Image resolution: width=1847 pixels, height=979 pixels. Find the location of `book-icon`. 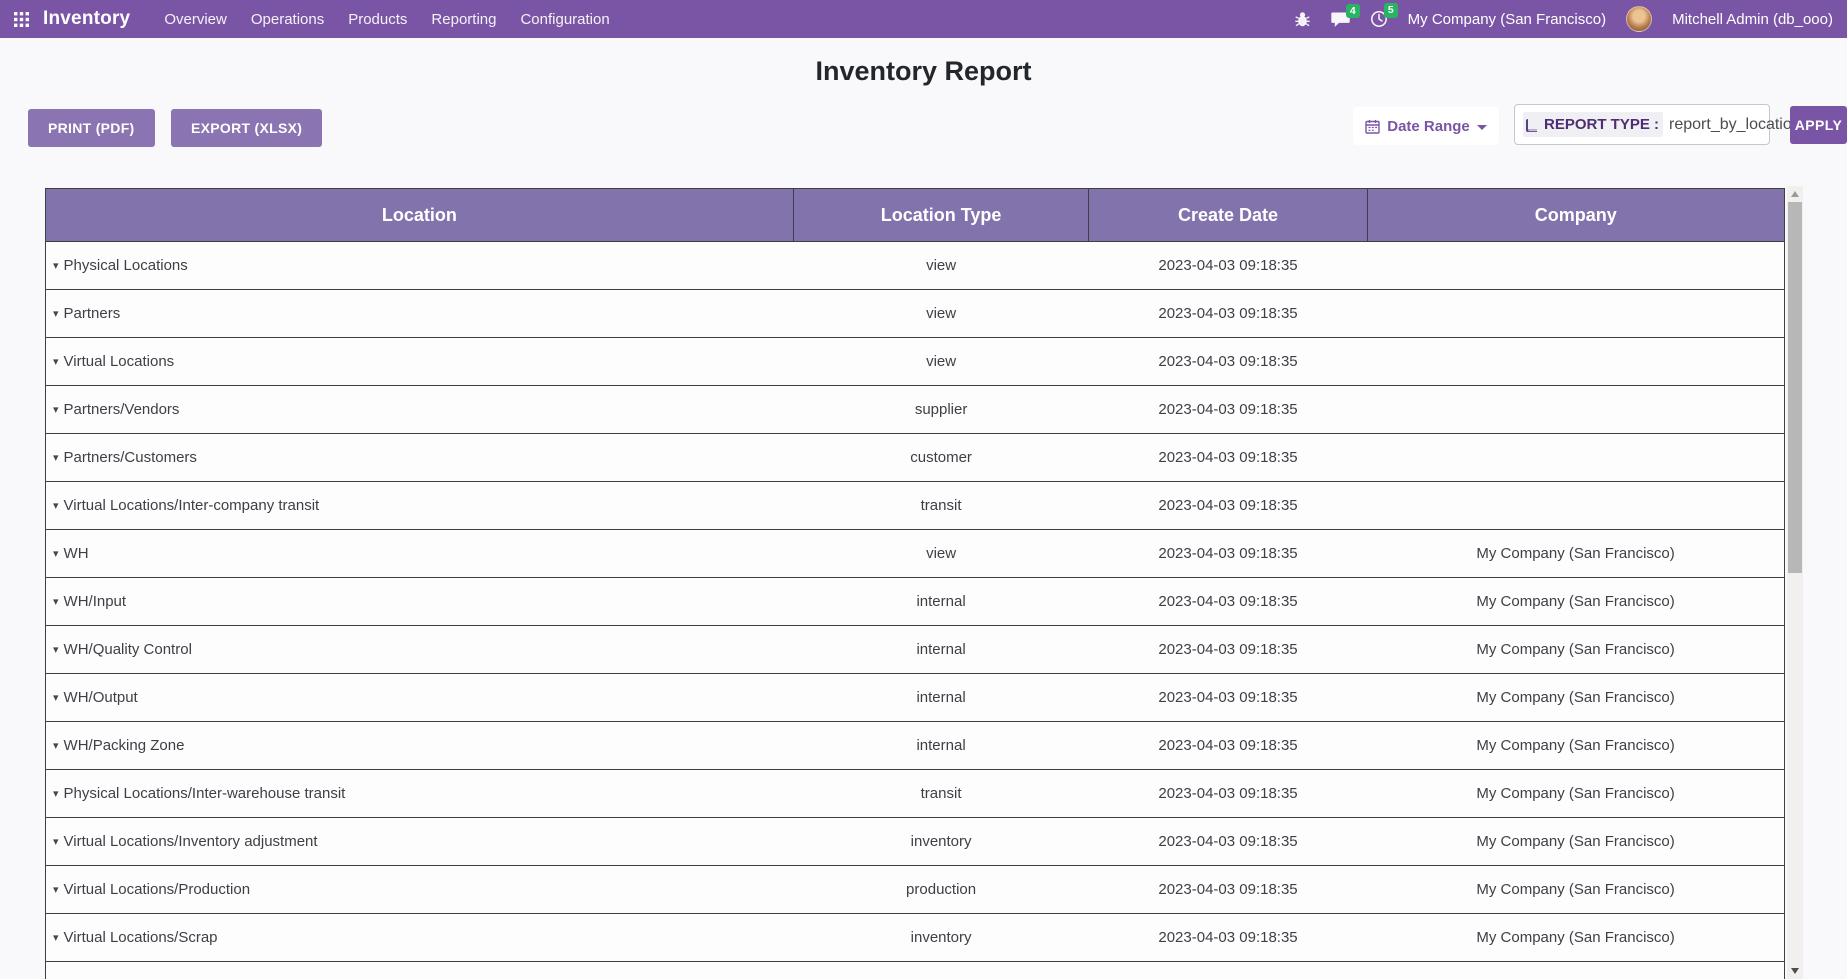

book-icon is located at coordinates (1532, 125).